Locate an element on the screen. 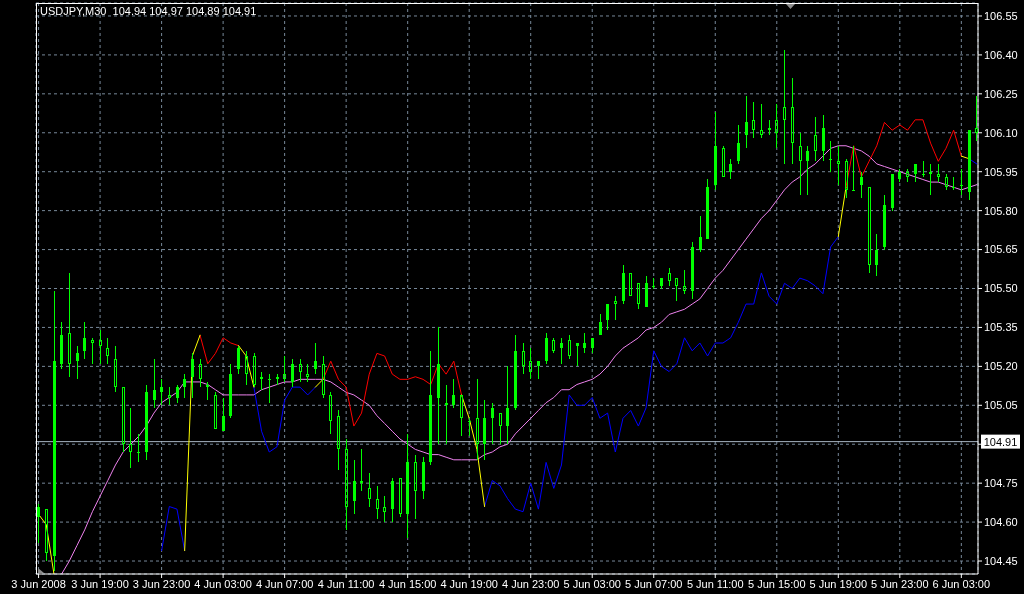  ref-line-label: 104.91 is located at coordinates (1000, 441).